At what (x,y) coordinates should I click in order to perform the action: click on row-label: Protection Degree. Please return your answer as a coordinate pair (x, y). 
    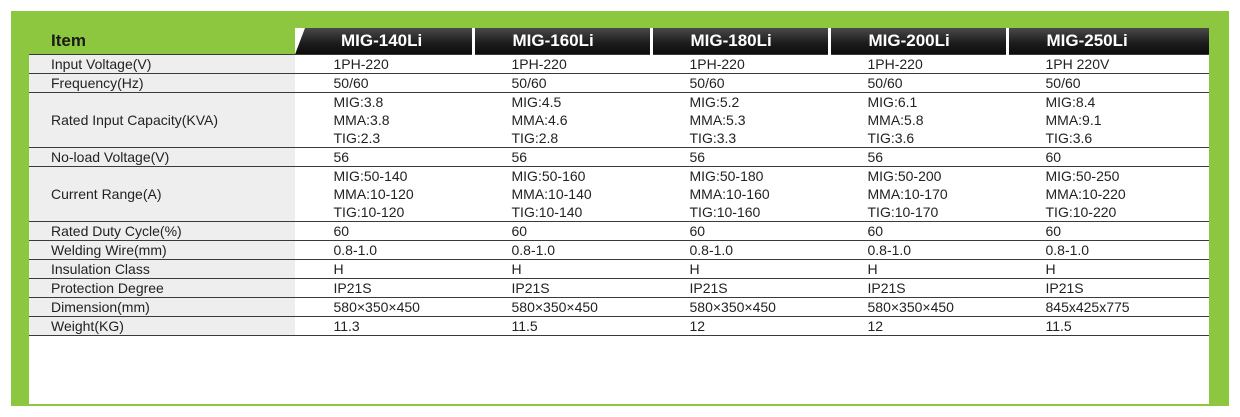
    Looking at the image, I should click on (162, 288).